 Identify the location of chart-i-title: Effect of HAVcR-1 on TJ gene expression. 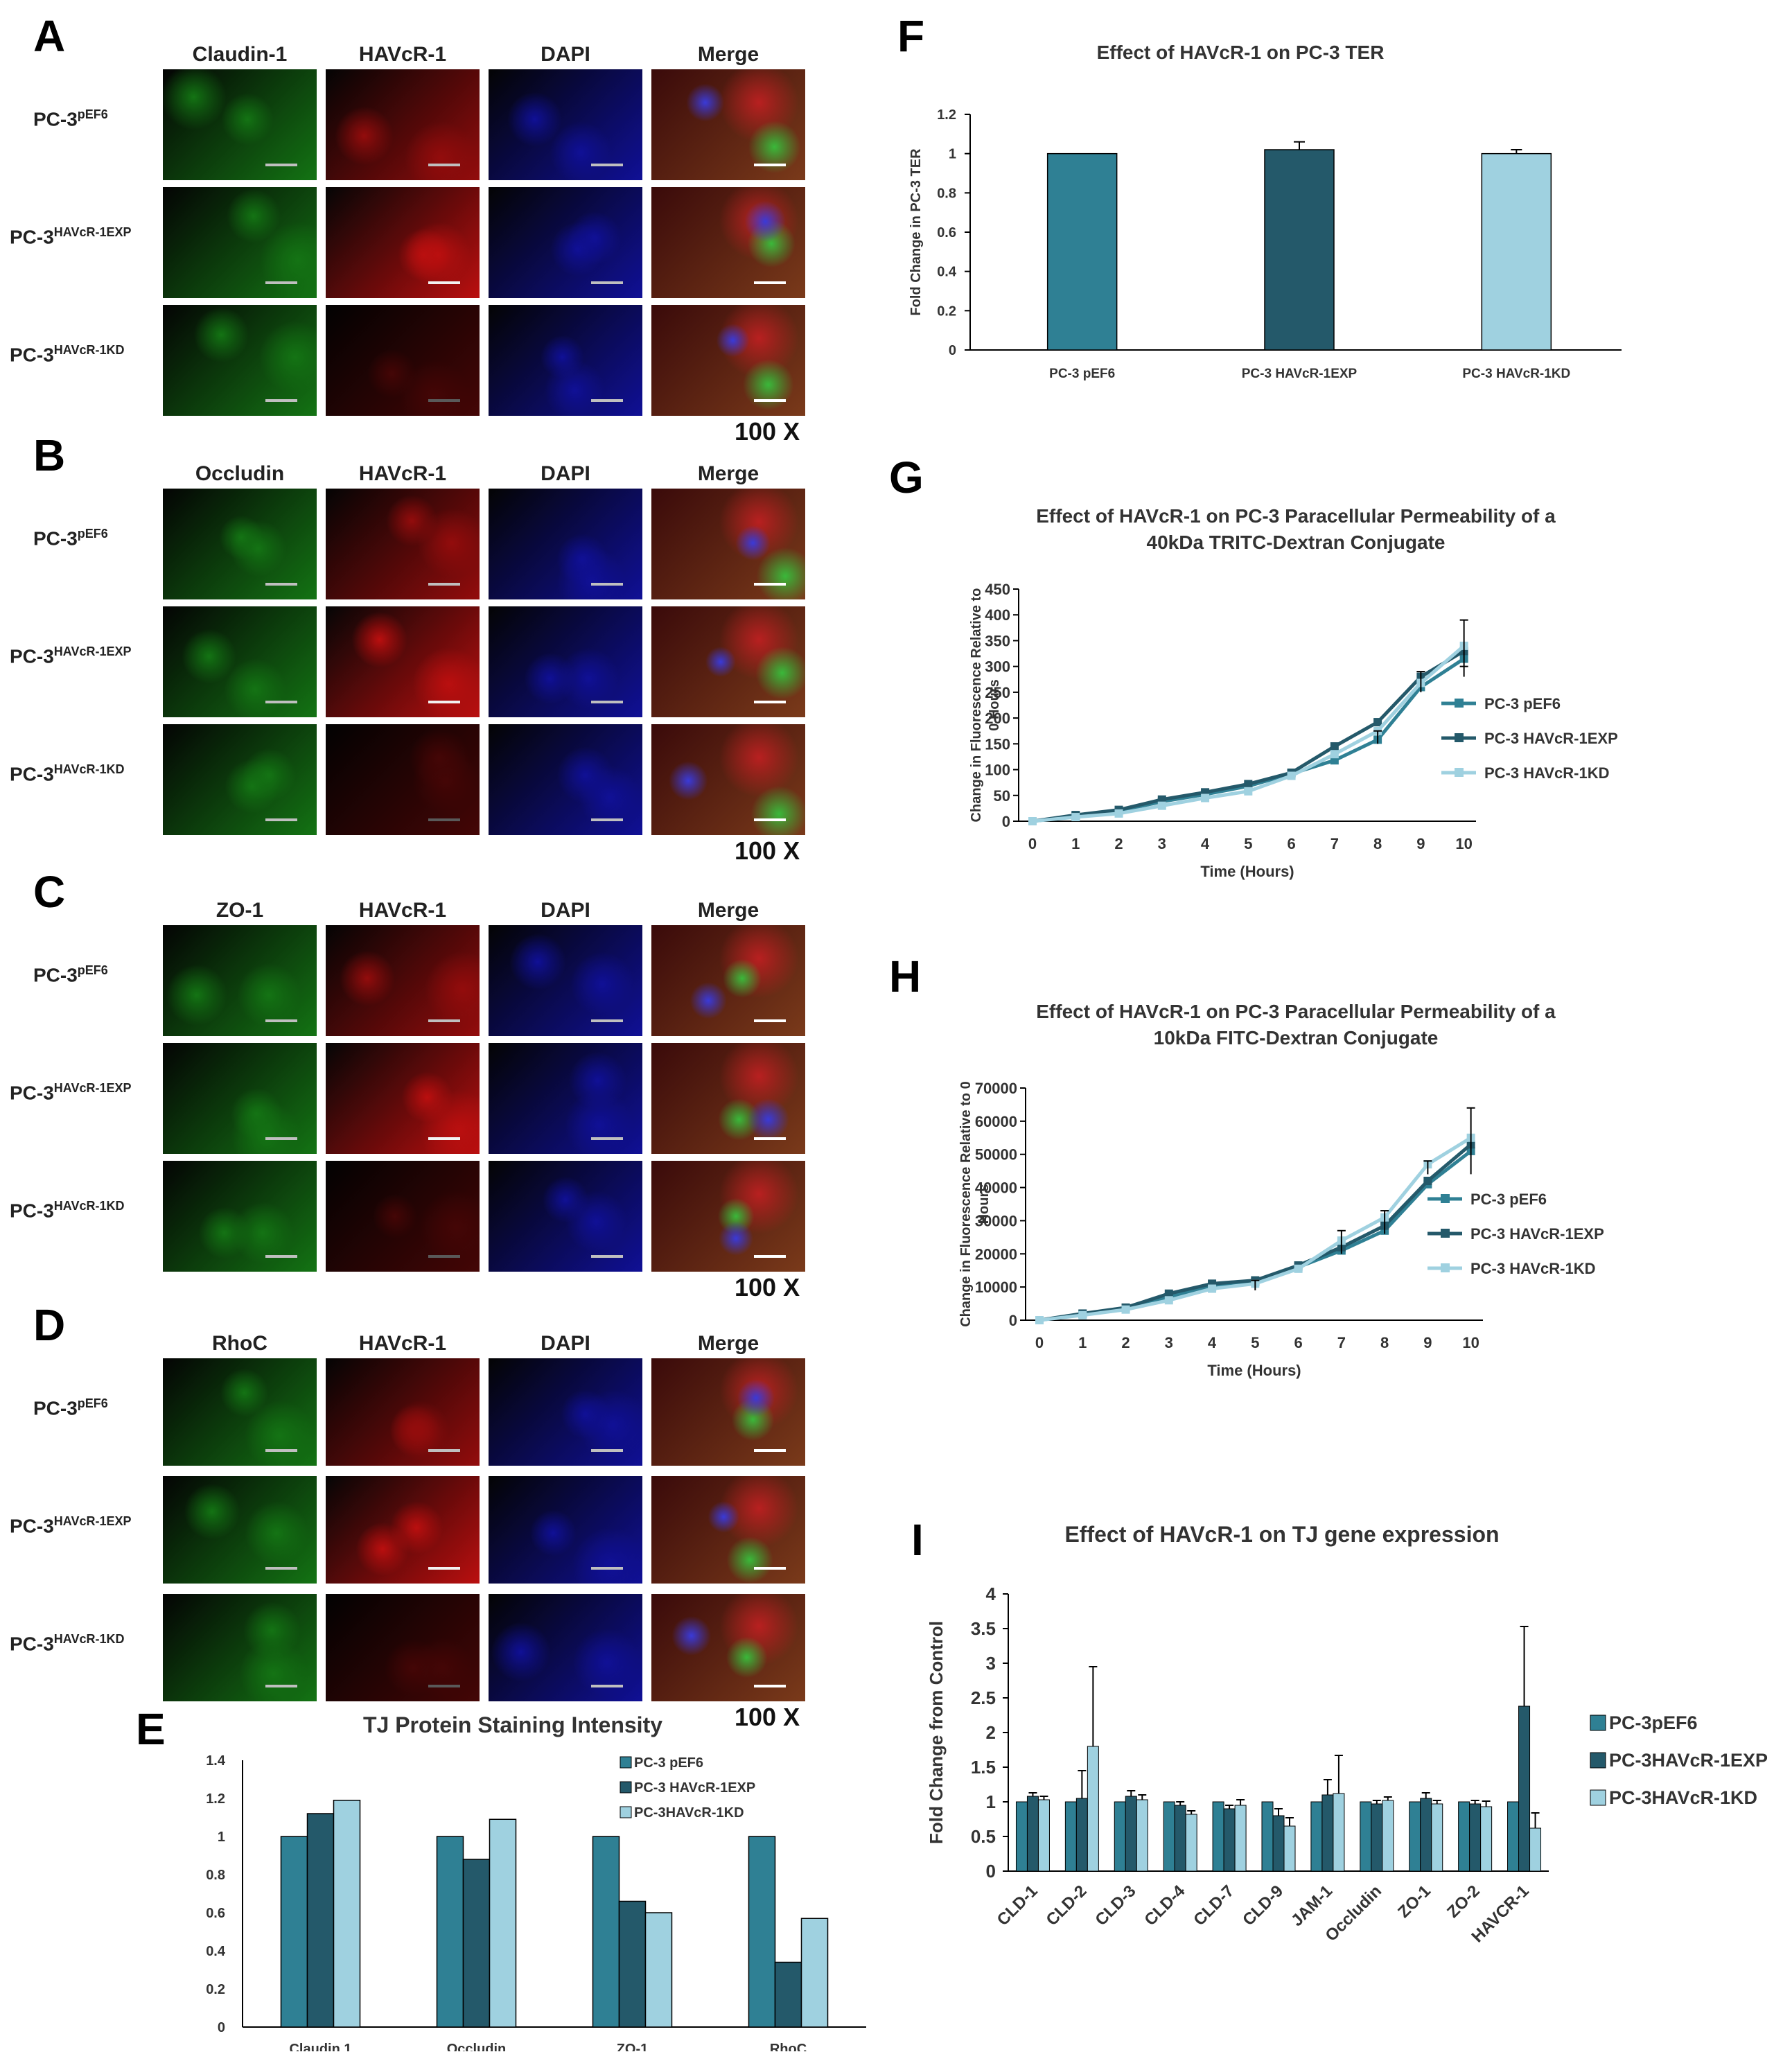
(1281, 1536).